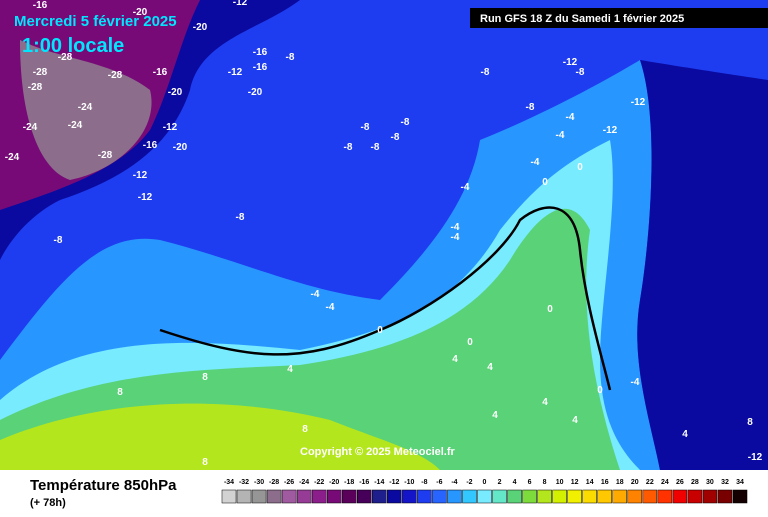 This screenshot has height=517, width=768. Describe the element at coordinates (304, 482) in the screenshot. I see `scale-label: -24` at that location.